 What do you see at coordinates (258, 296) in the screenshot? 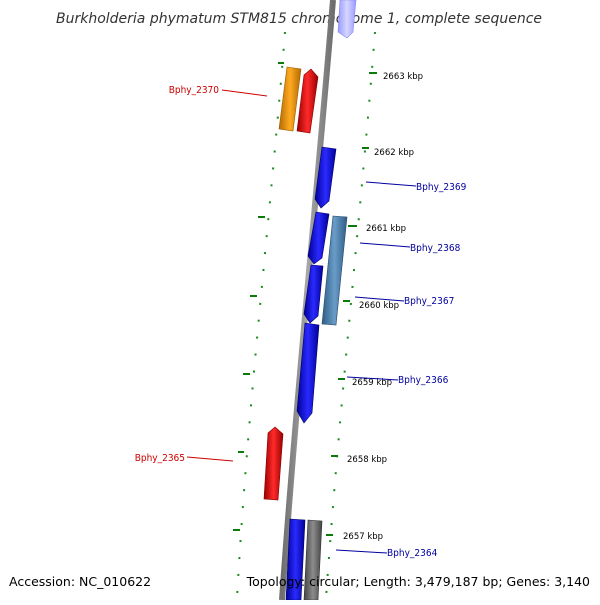
I see `inner-ring-ticks` at bounding box center [258, 296].